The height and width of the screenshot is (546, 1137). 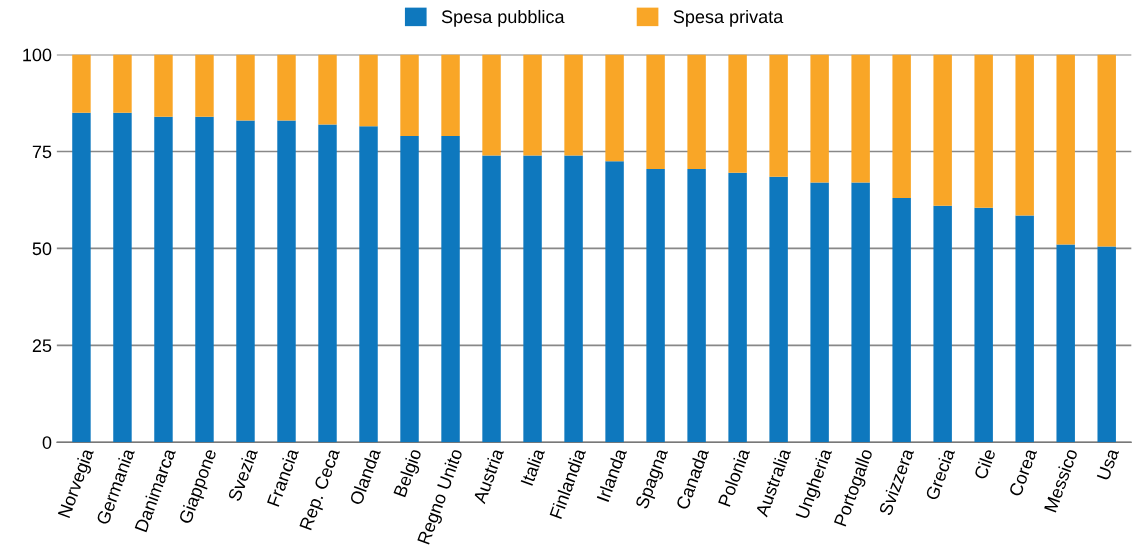 I want to click on x-tick-label: Olanda, so click(x=364, y=476).